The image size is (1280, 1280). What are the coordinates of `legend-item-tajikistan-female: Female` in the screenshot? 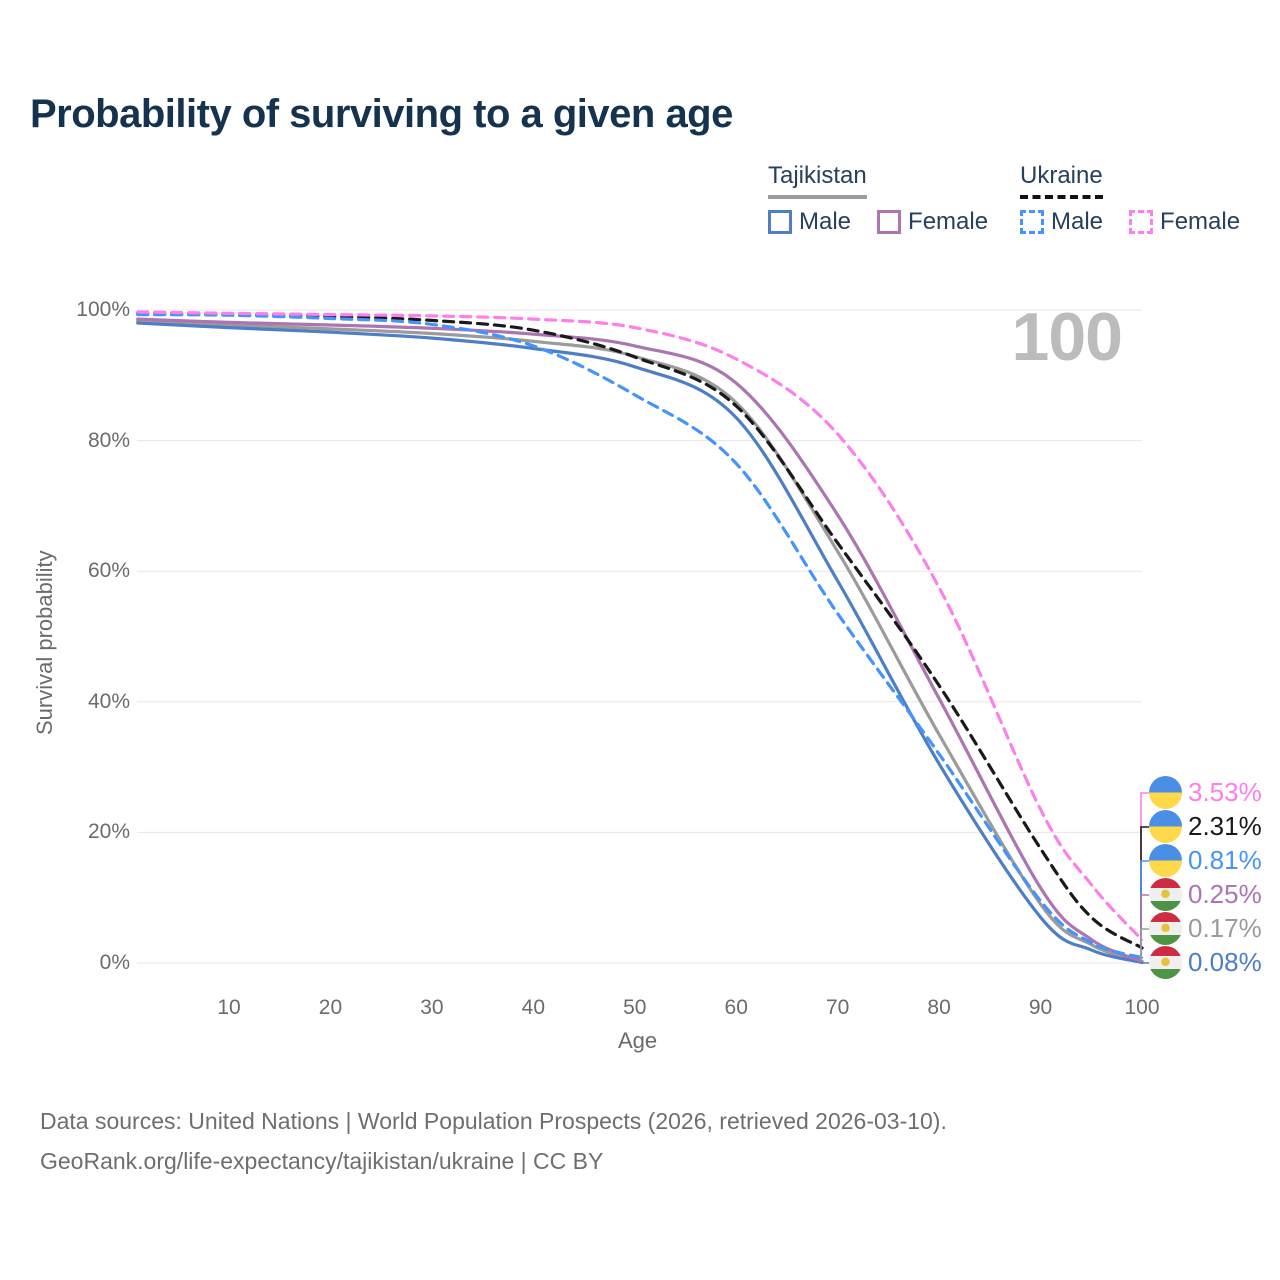 It's located at (932, 222).